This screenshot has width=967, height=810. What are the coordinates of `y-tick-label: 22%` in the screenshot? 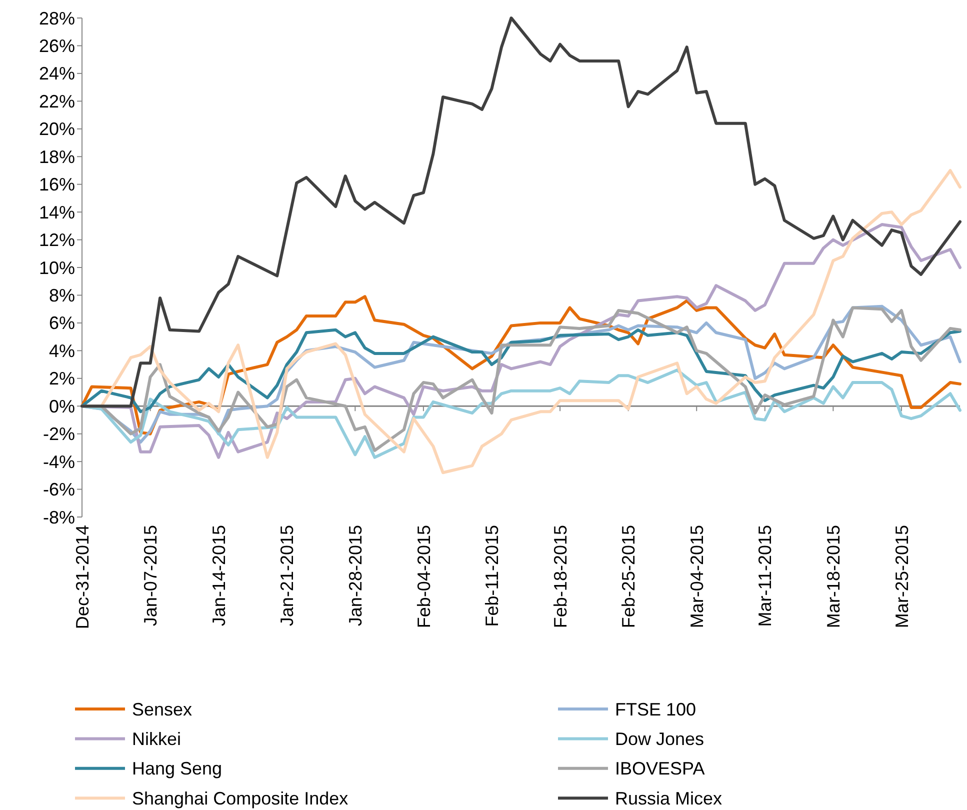 It's located at (56, 101).